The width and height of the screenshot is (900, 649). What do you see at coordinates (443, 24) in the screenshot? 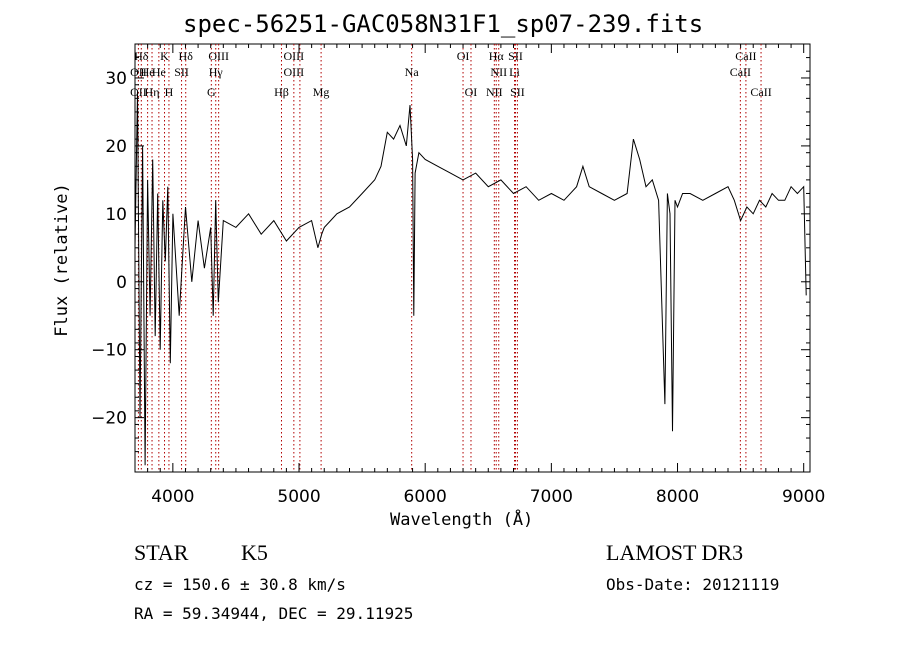
I see `chart-title: spec-56251-GAC058N31F1_sp07-239.fits` at bounding box center [443, 24].